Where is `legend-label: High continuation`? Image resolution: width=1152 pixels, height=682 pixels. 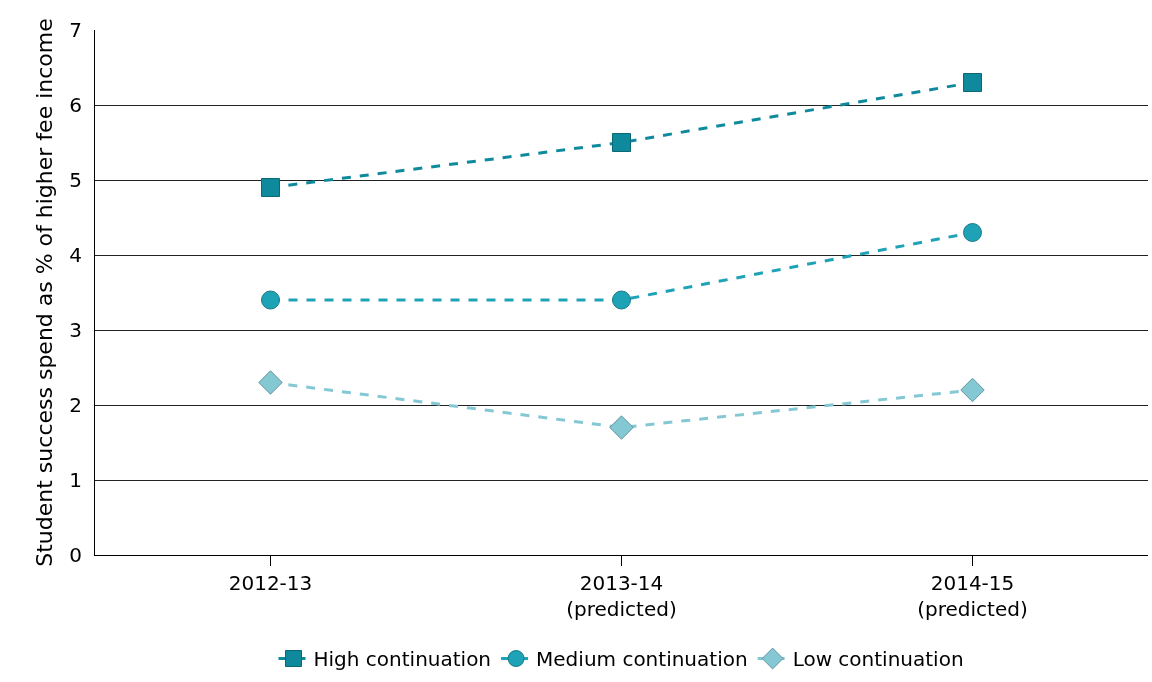 legend-label: High continuation is located at coordinates (402, 659).